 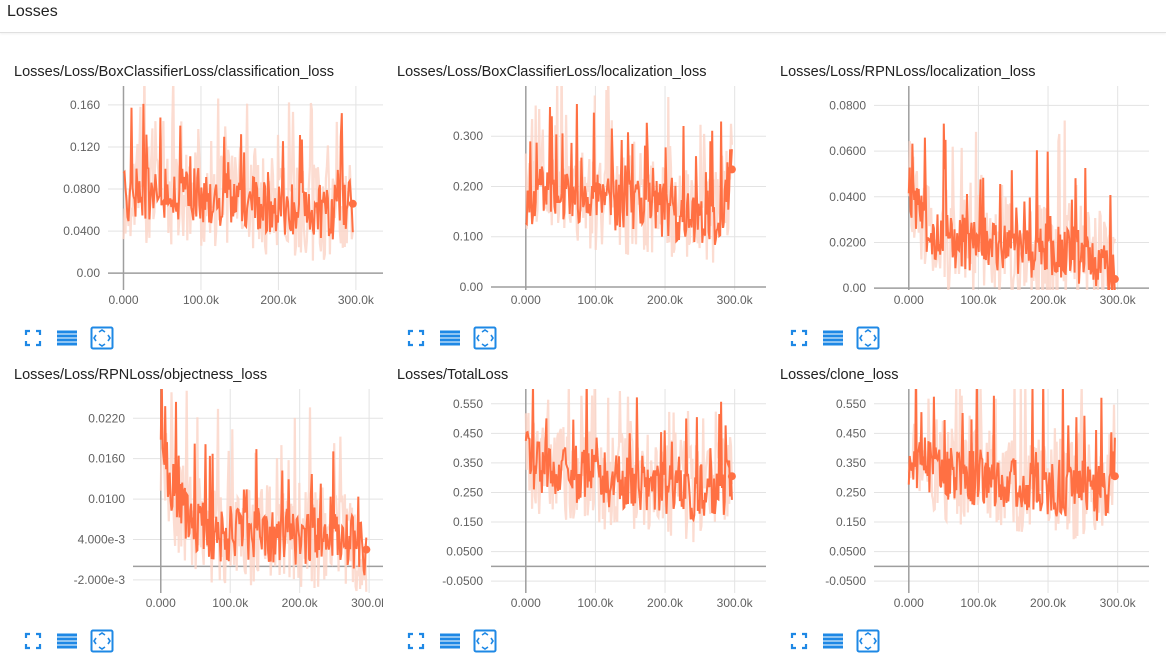 What do you see at coordinates (85, 105) in the screenshot?
I see `y-tick-label: 0.160` at bounding box center [85, 105].